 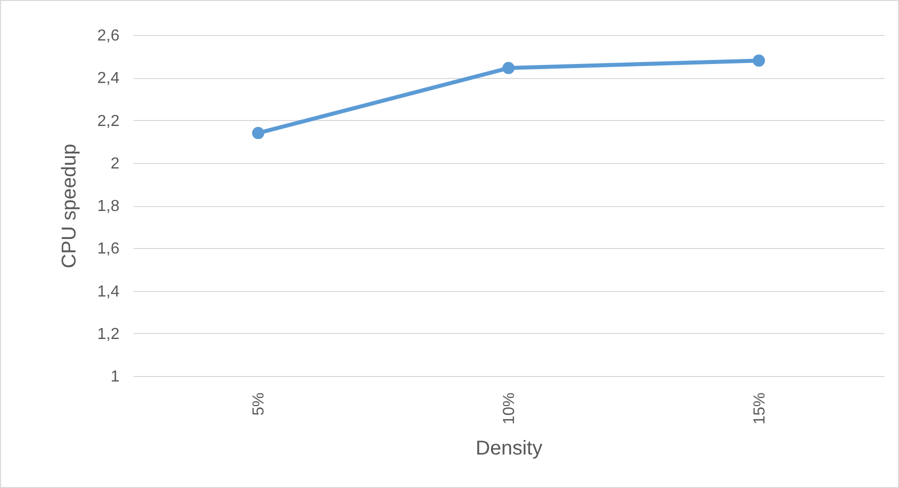 I want to click on x-tick-label: 5%, so click(x=259, y=404).